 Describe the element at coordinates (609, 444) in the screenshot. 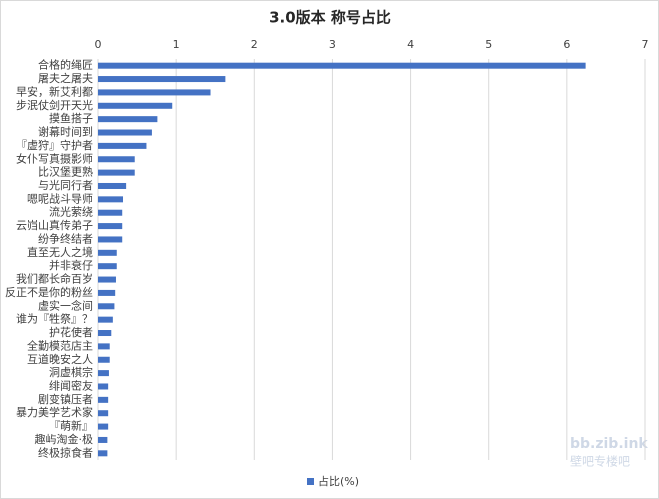

I see `watermark: bb.zib.ink` at that location.